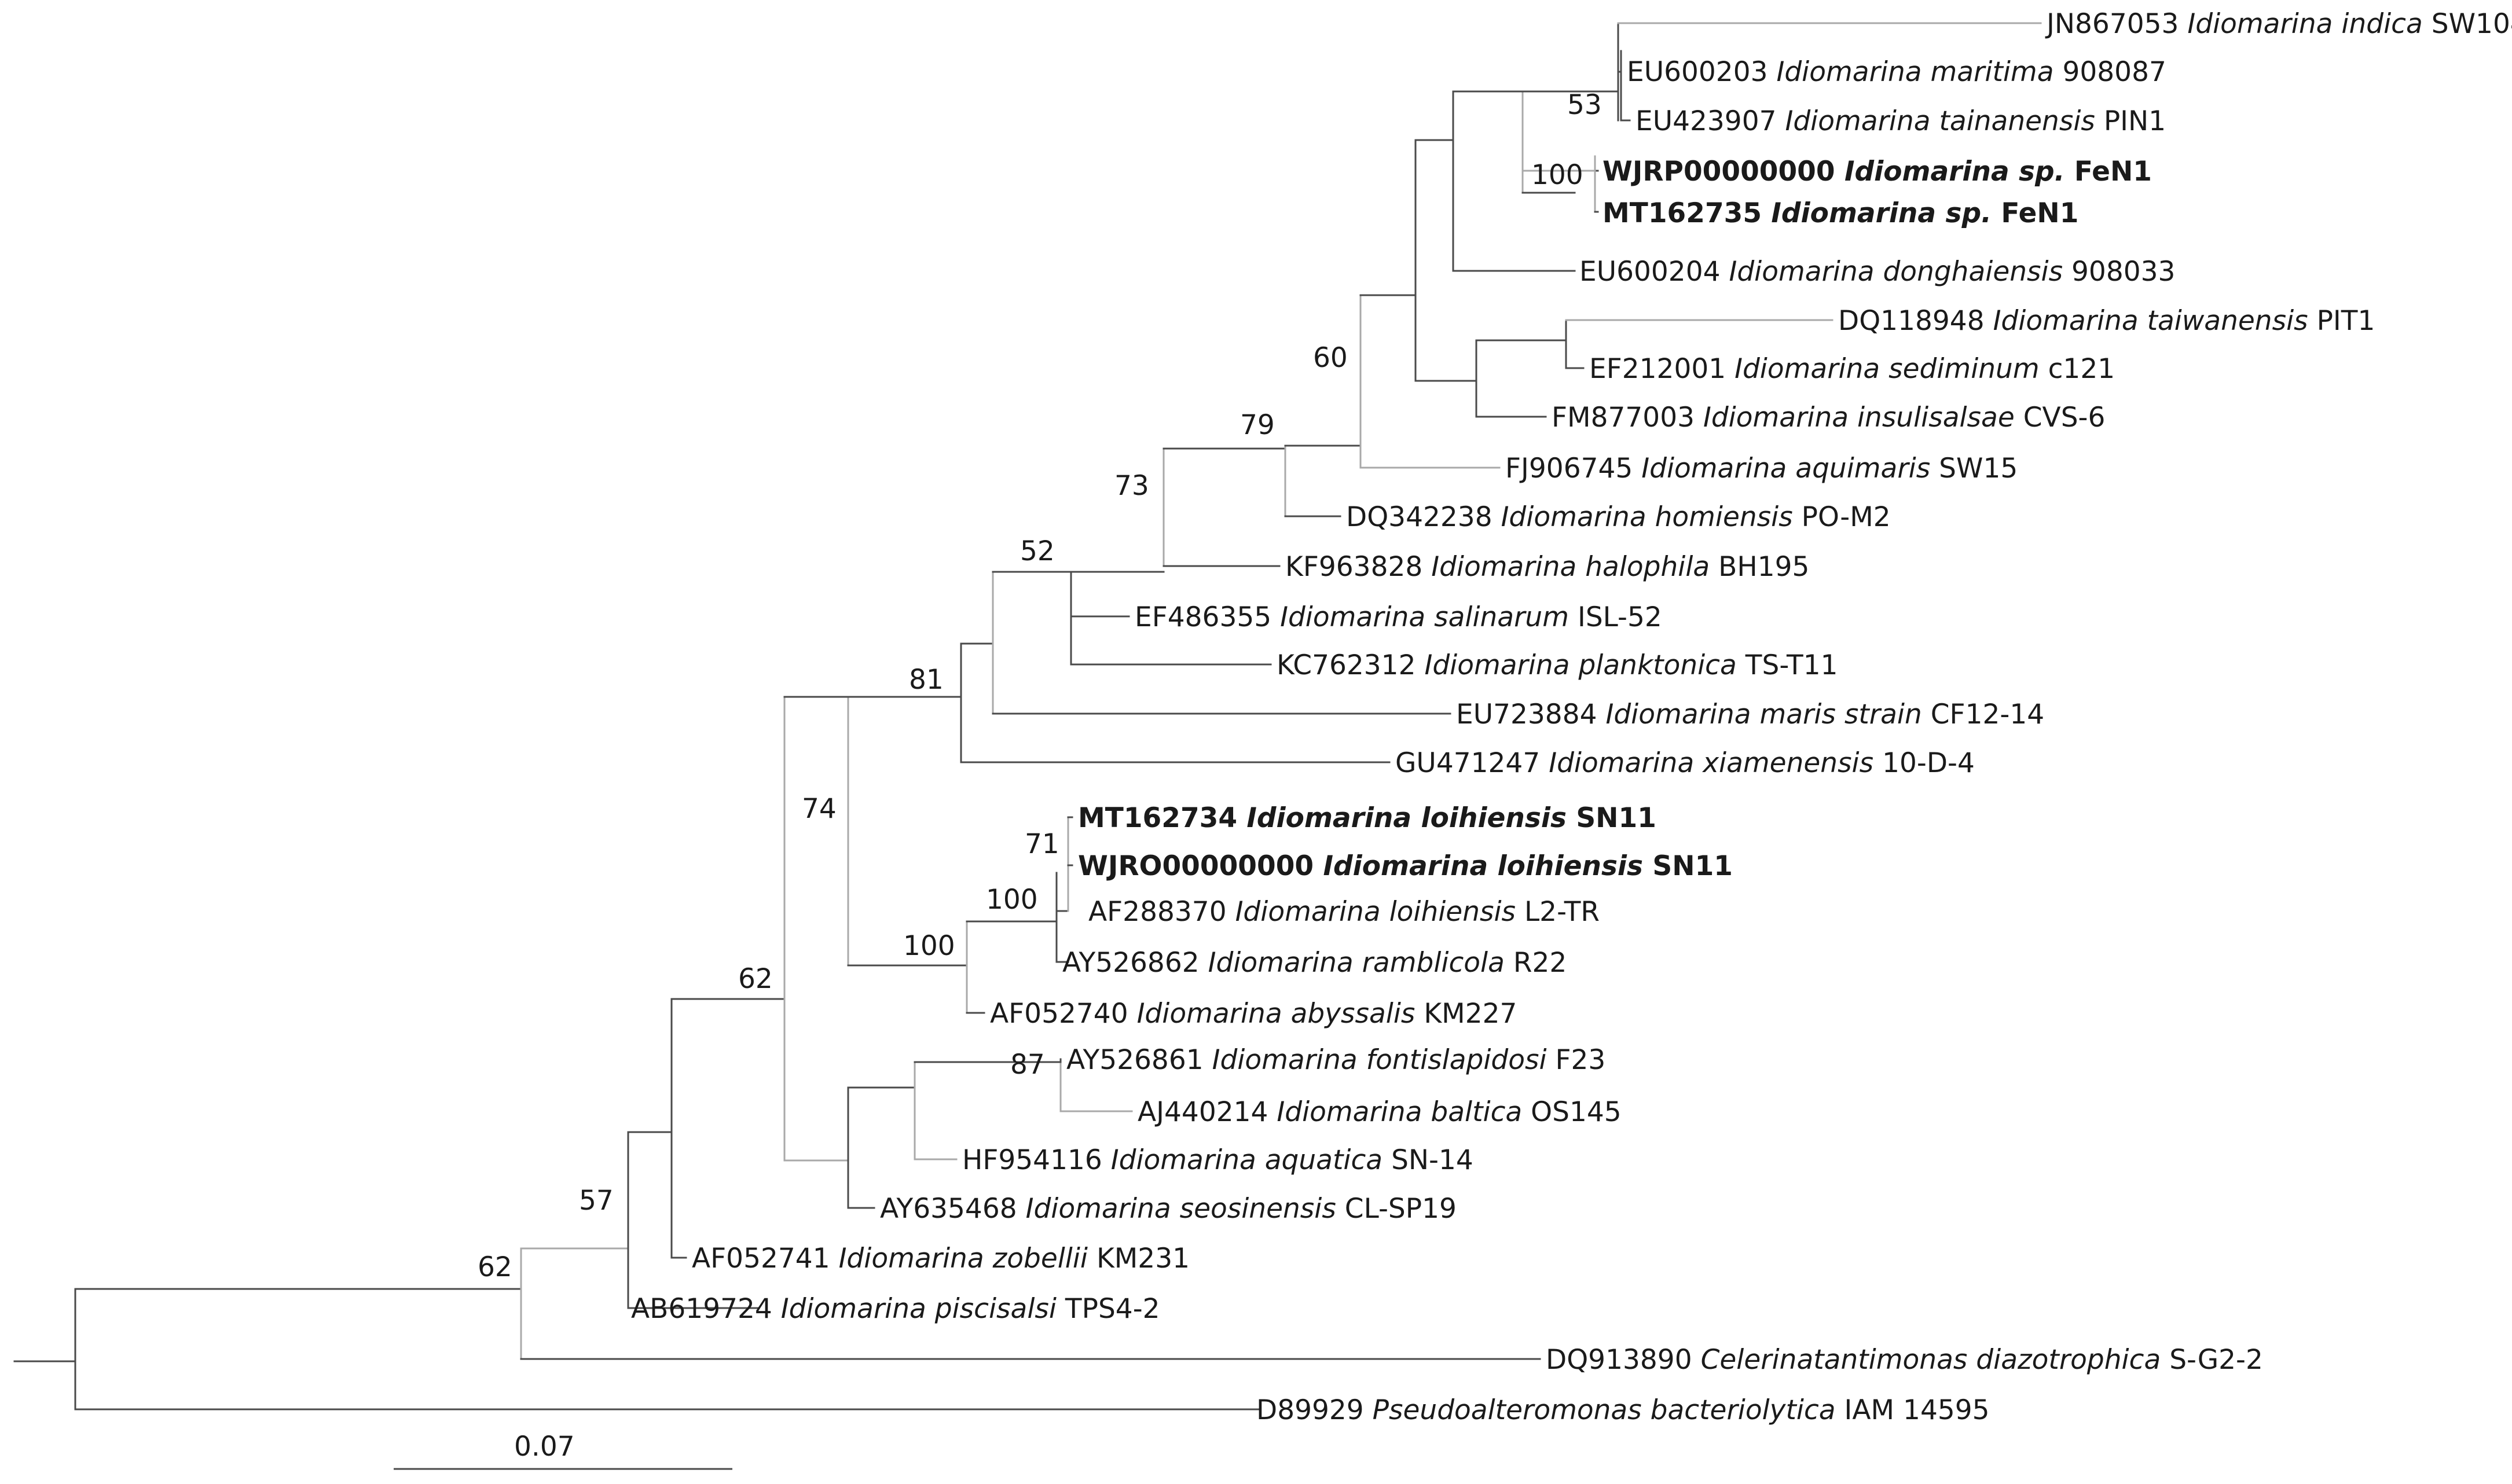 This screenshot has width=2512, height=1484. Describe the element at coordinates (1037, 551) in the screenshot. I see `bootstrap-52: 52` at that location.